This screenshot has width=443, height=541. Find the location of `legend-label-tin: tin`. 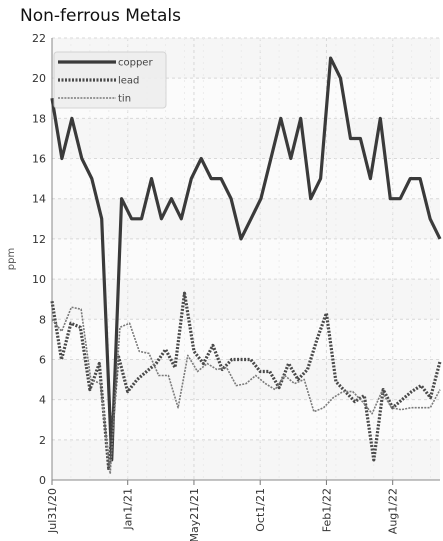

legend-label-tin: tin is located at coordinates (124, 99).